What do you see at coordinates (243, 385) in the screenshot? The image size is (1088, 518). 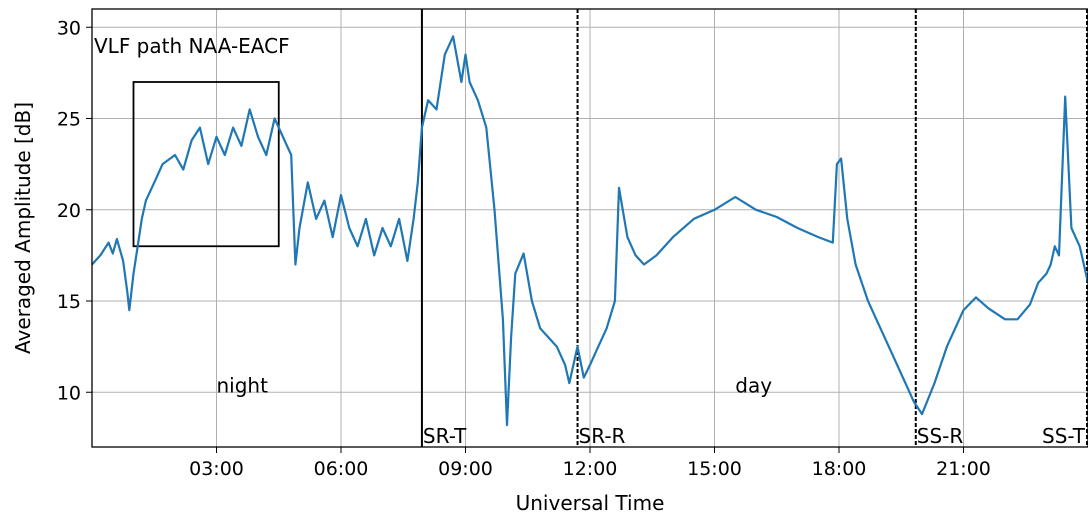 I see `chart-annotation-1: night` at bounding box center [243, 385].